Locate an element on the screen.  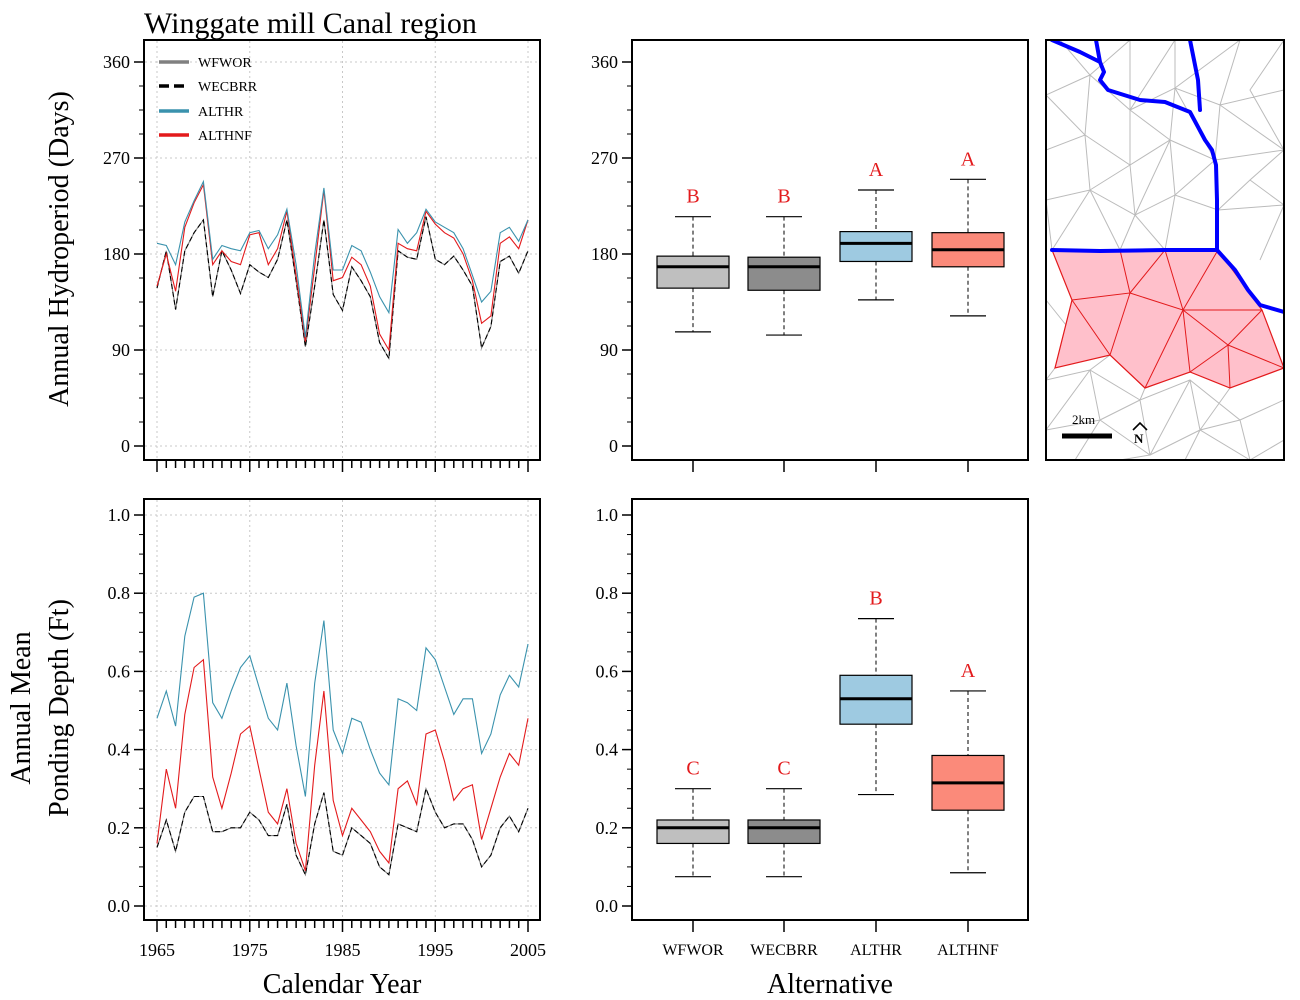
alternative-axis-title: Alternative is located at coordinates (830, 984).